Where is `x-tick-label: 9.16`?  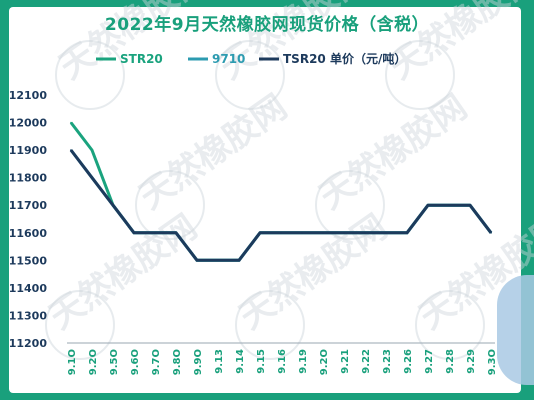
x-tick-label: 9.16 is located at coordinates (282, 361).